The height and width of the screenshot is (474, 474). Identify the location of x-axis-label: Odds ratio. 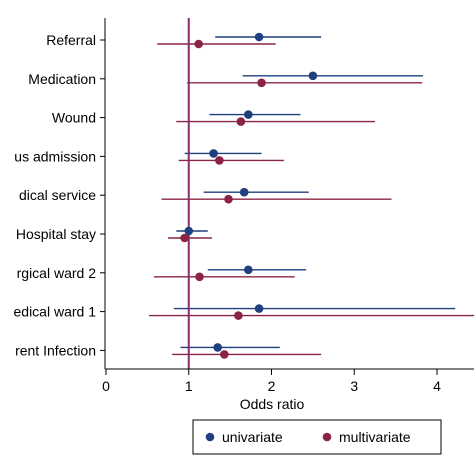
(272, 404).